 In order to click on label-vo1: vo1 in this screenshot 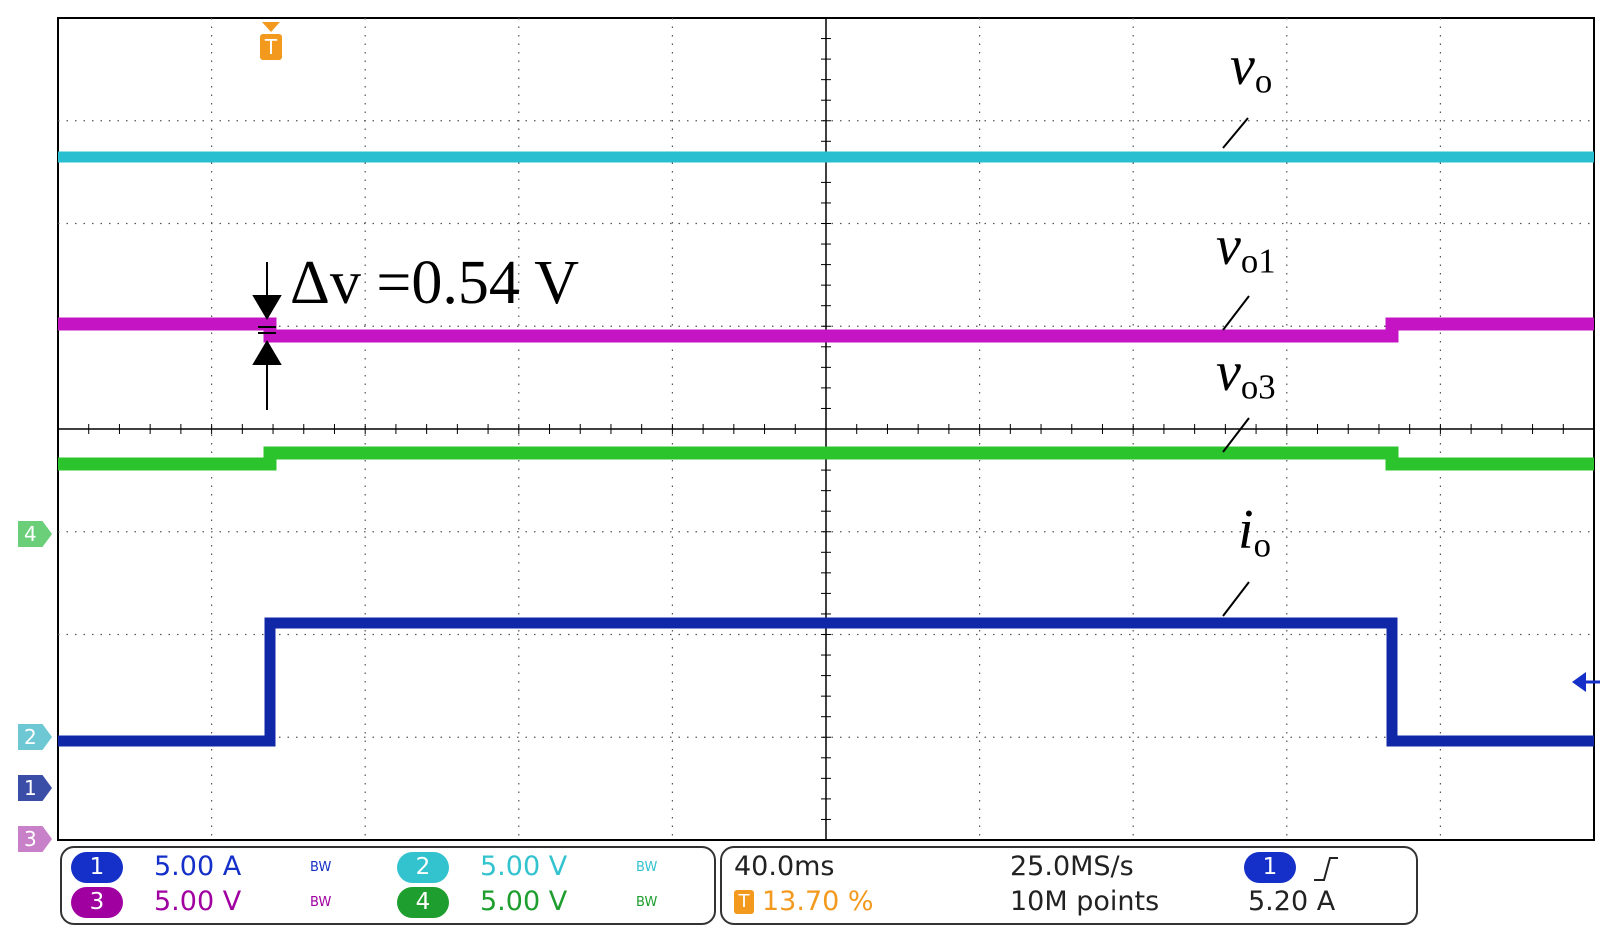, I will do `click(1246, 248)`.